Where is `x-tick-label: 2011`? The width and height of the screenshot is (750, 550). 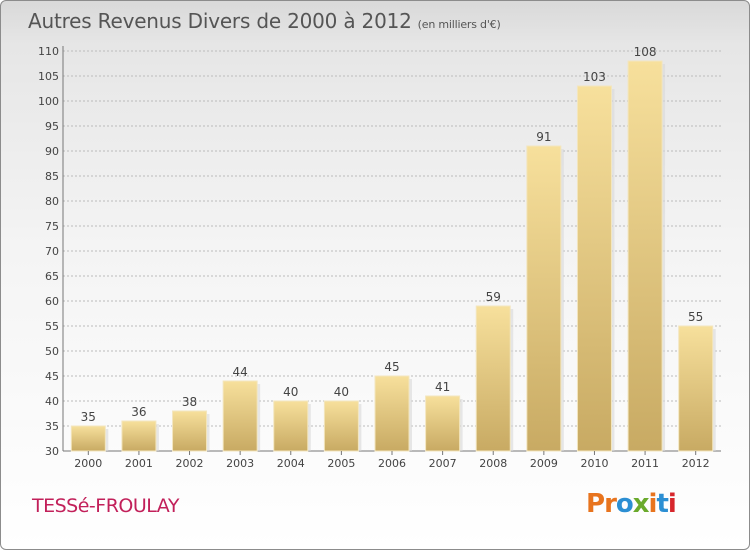
x-tick-label: 2011 is located at coordinates (645, 463).